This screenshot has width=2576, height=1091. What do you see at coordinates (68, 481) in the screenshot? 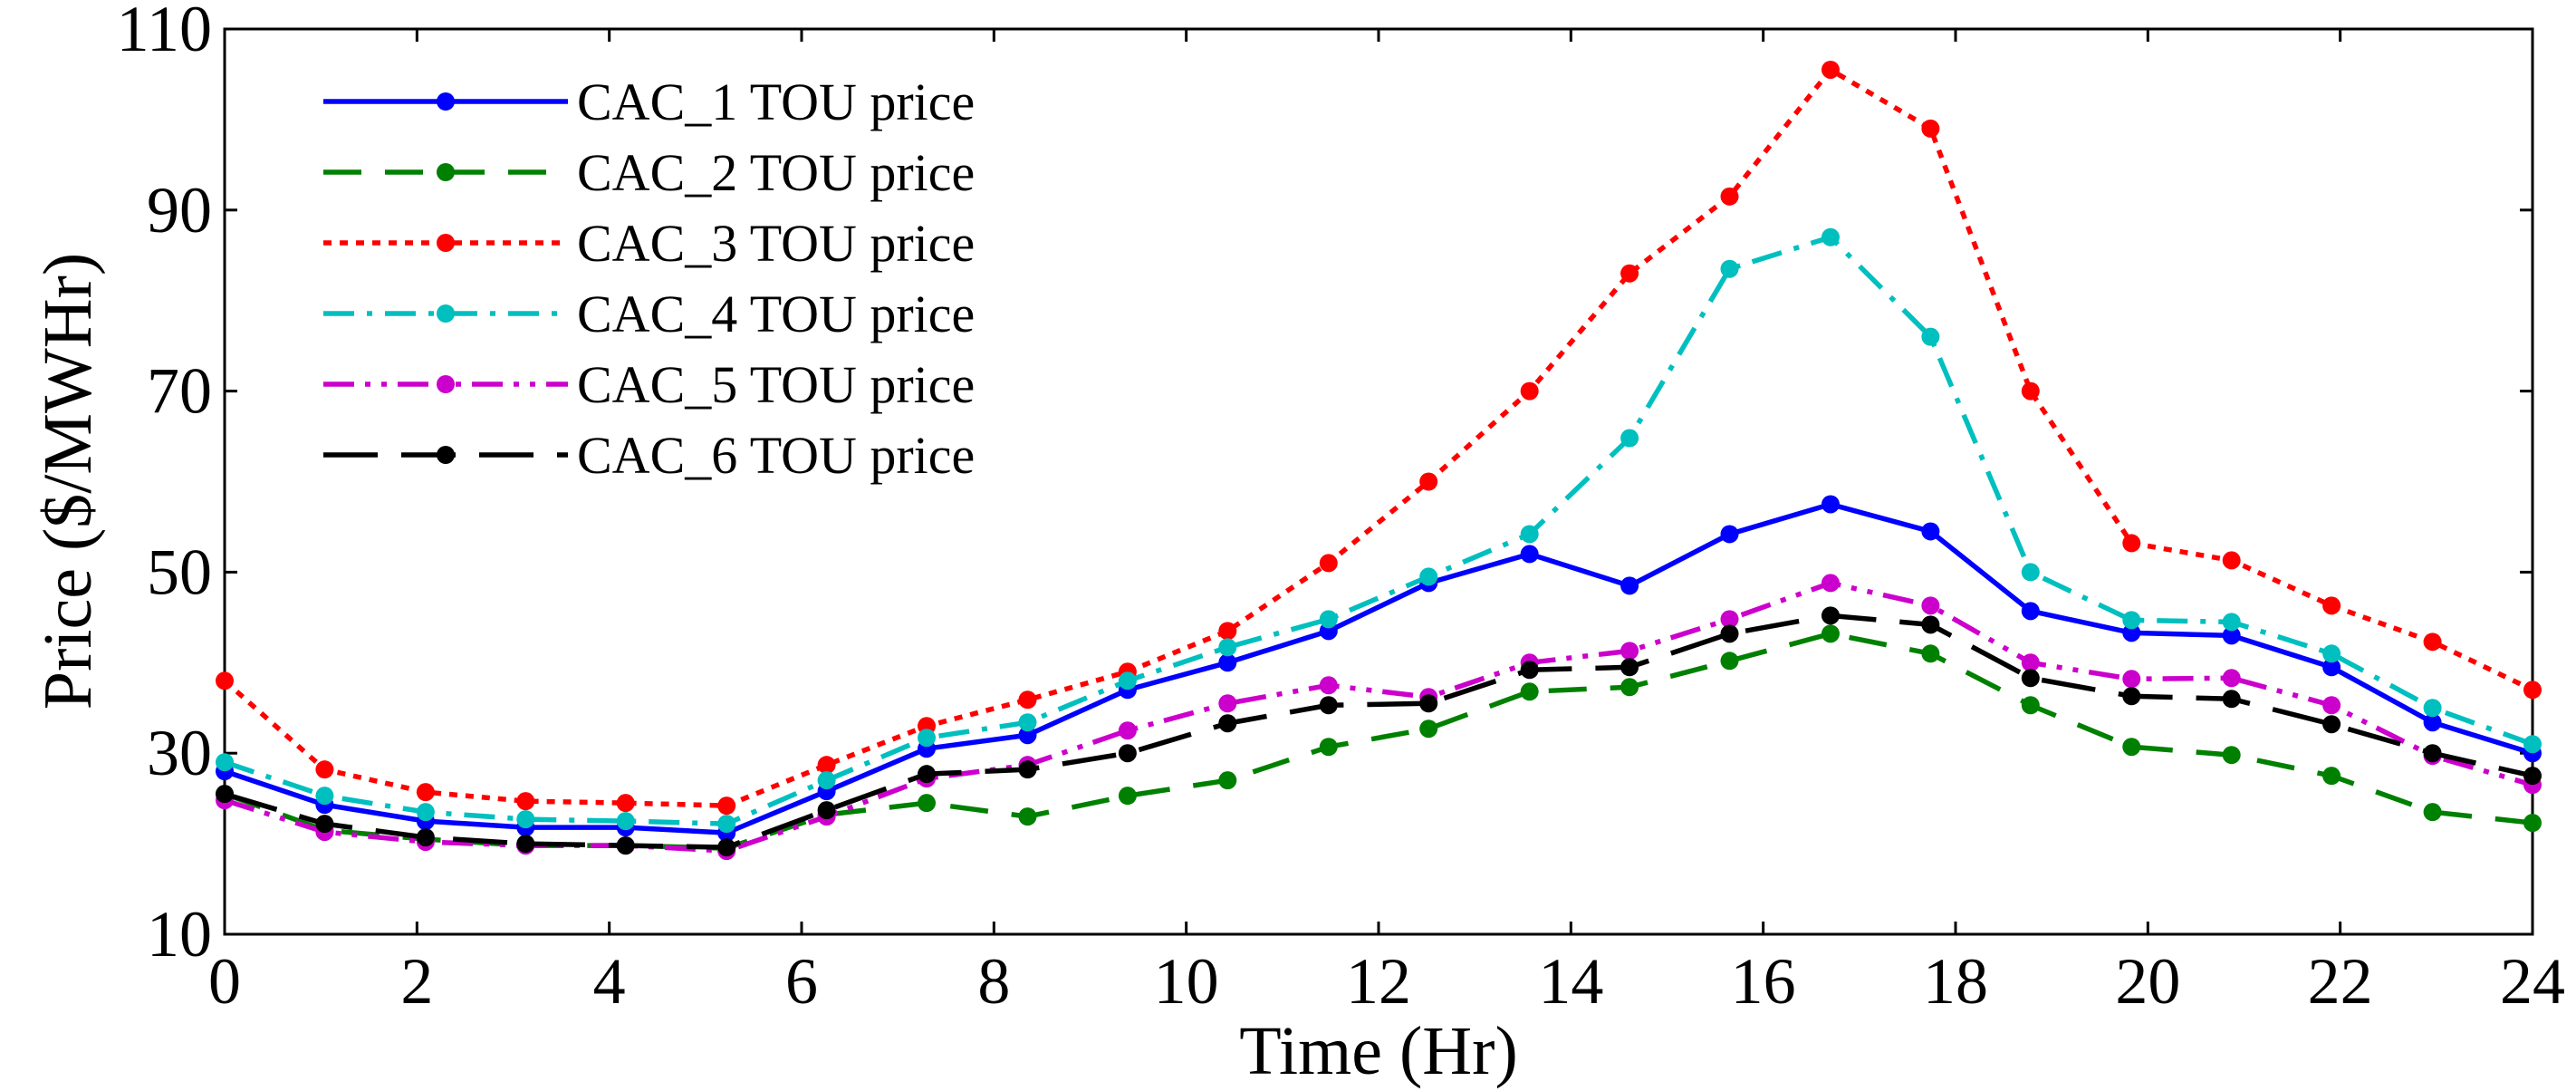
I see `y-axis-title: Price ($/MWHr)` at bounding box center [68, 481].